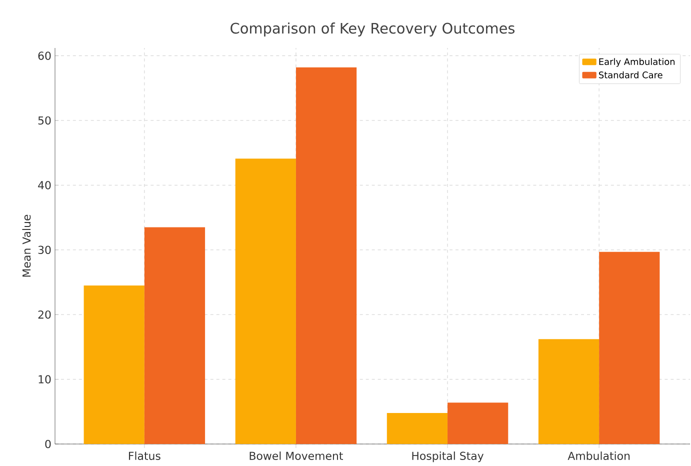 Image resolution: width=691 pixels, height=466 pixels. Describe the element at coordinates (44, 120) in the screenshot. I see `y-tick-label: 50` at that location.